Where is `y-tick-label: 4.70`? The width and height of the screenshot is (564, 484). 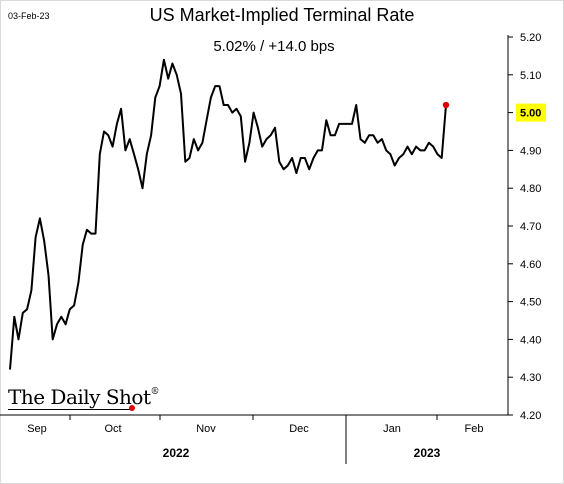 y-tick-label: 4.70 is located at coordinates (530, 227).